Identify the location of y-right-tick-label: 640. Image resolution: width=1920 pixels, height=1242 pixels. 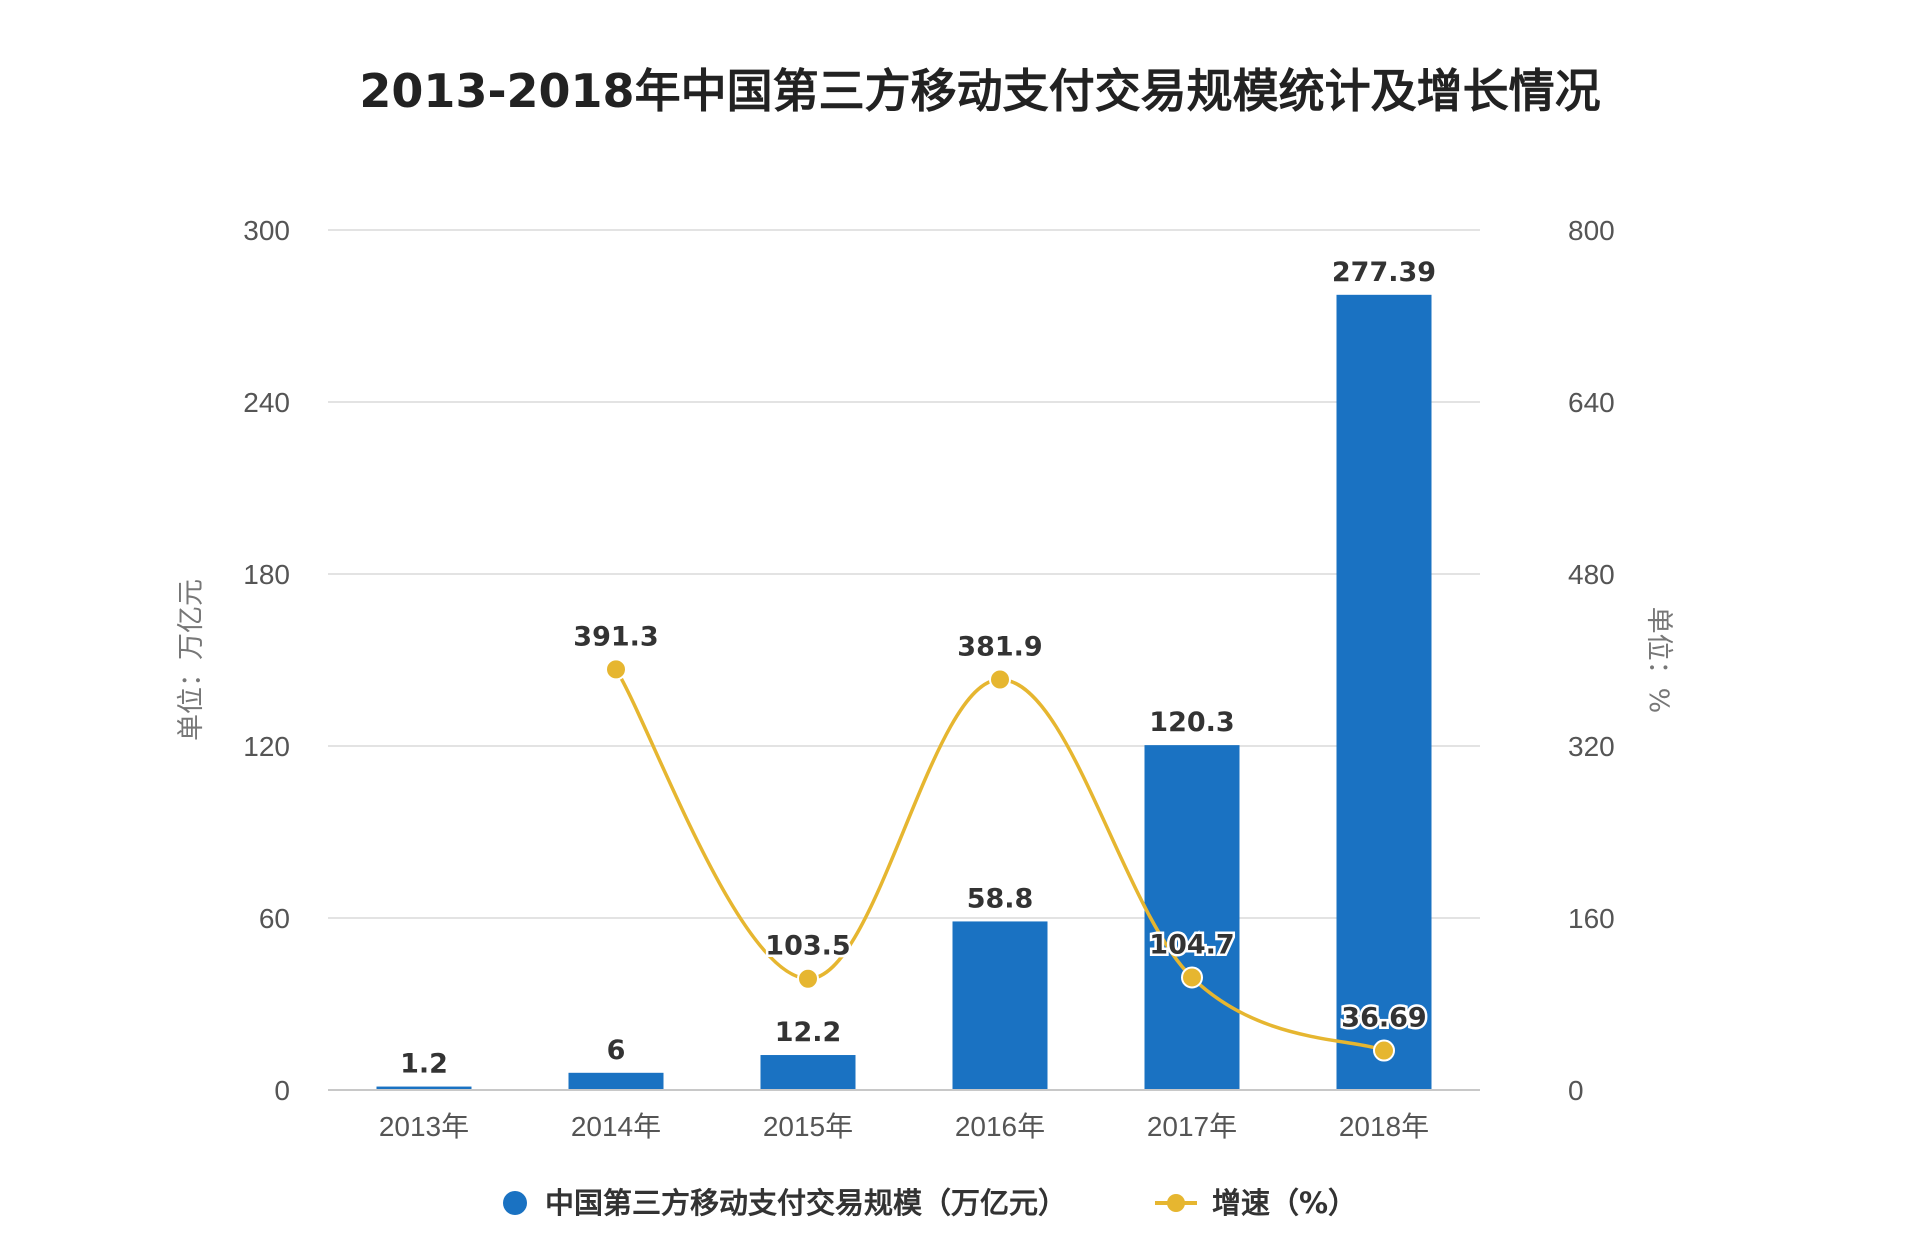
(1591, 402).